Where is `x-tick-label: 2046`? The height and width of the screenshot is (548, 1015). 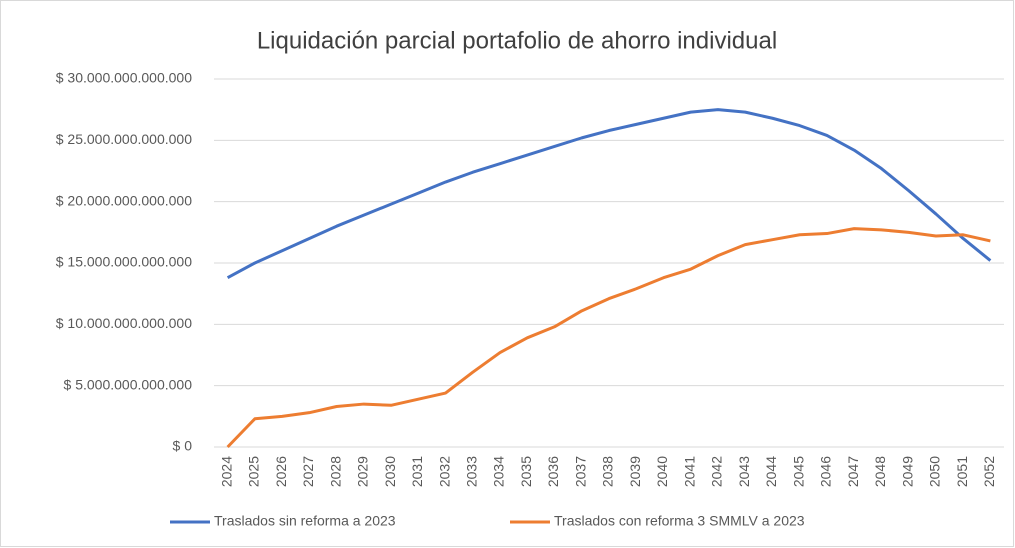
x-tick-label: 2046 is located at coordinates (826, 471).